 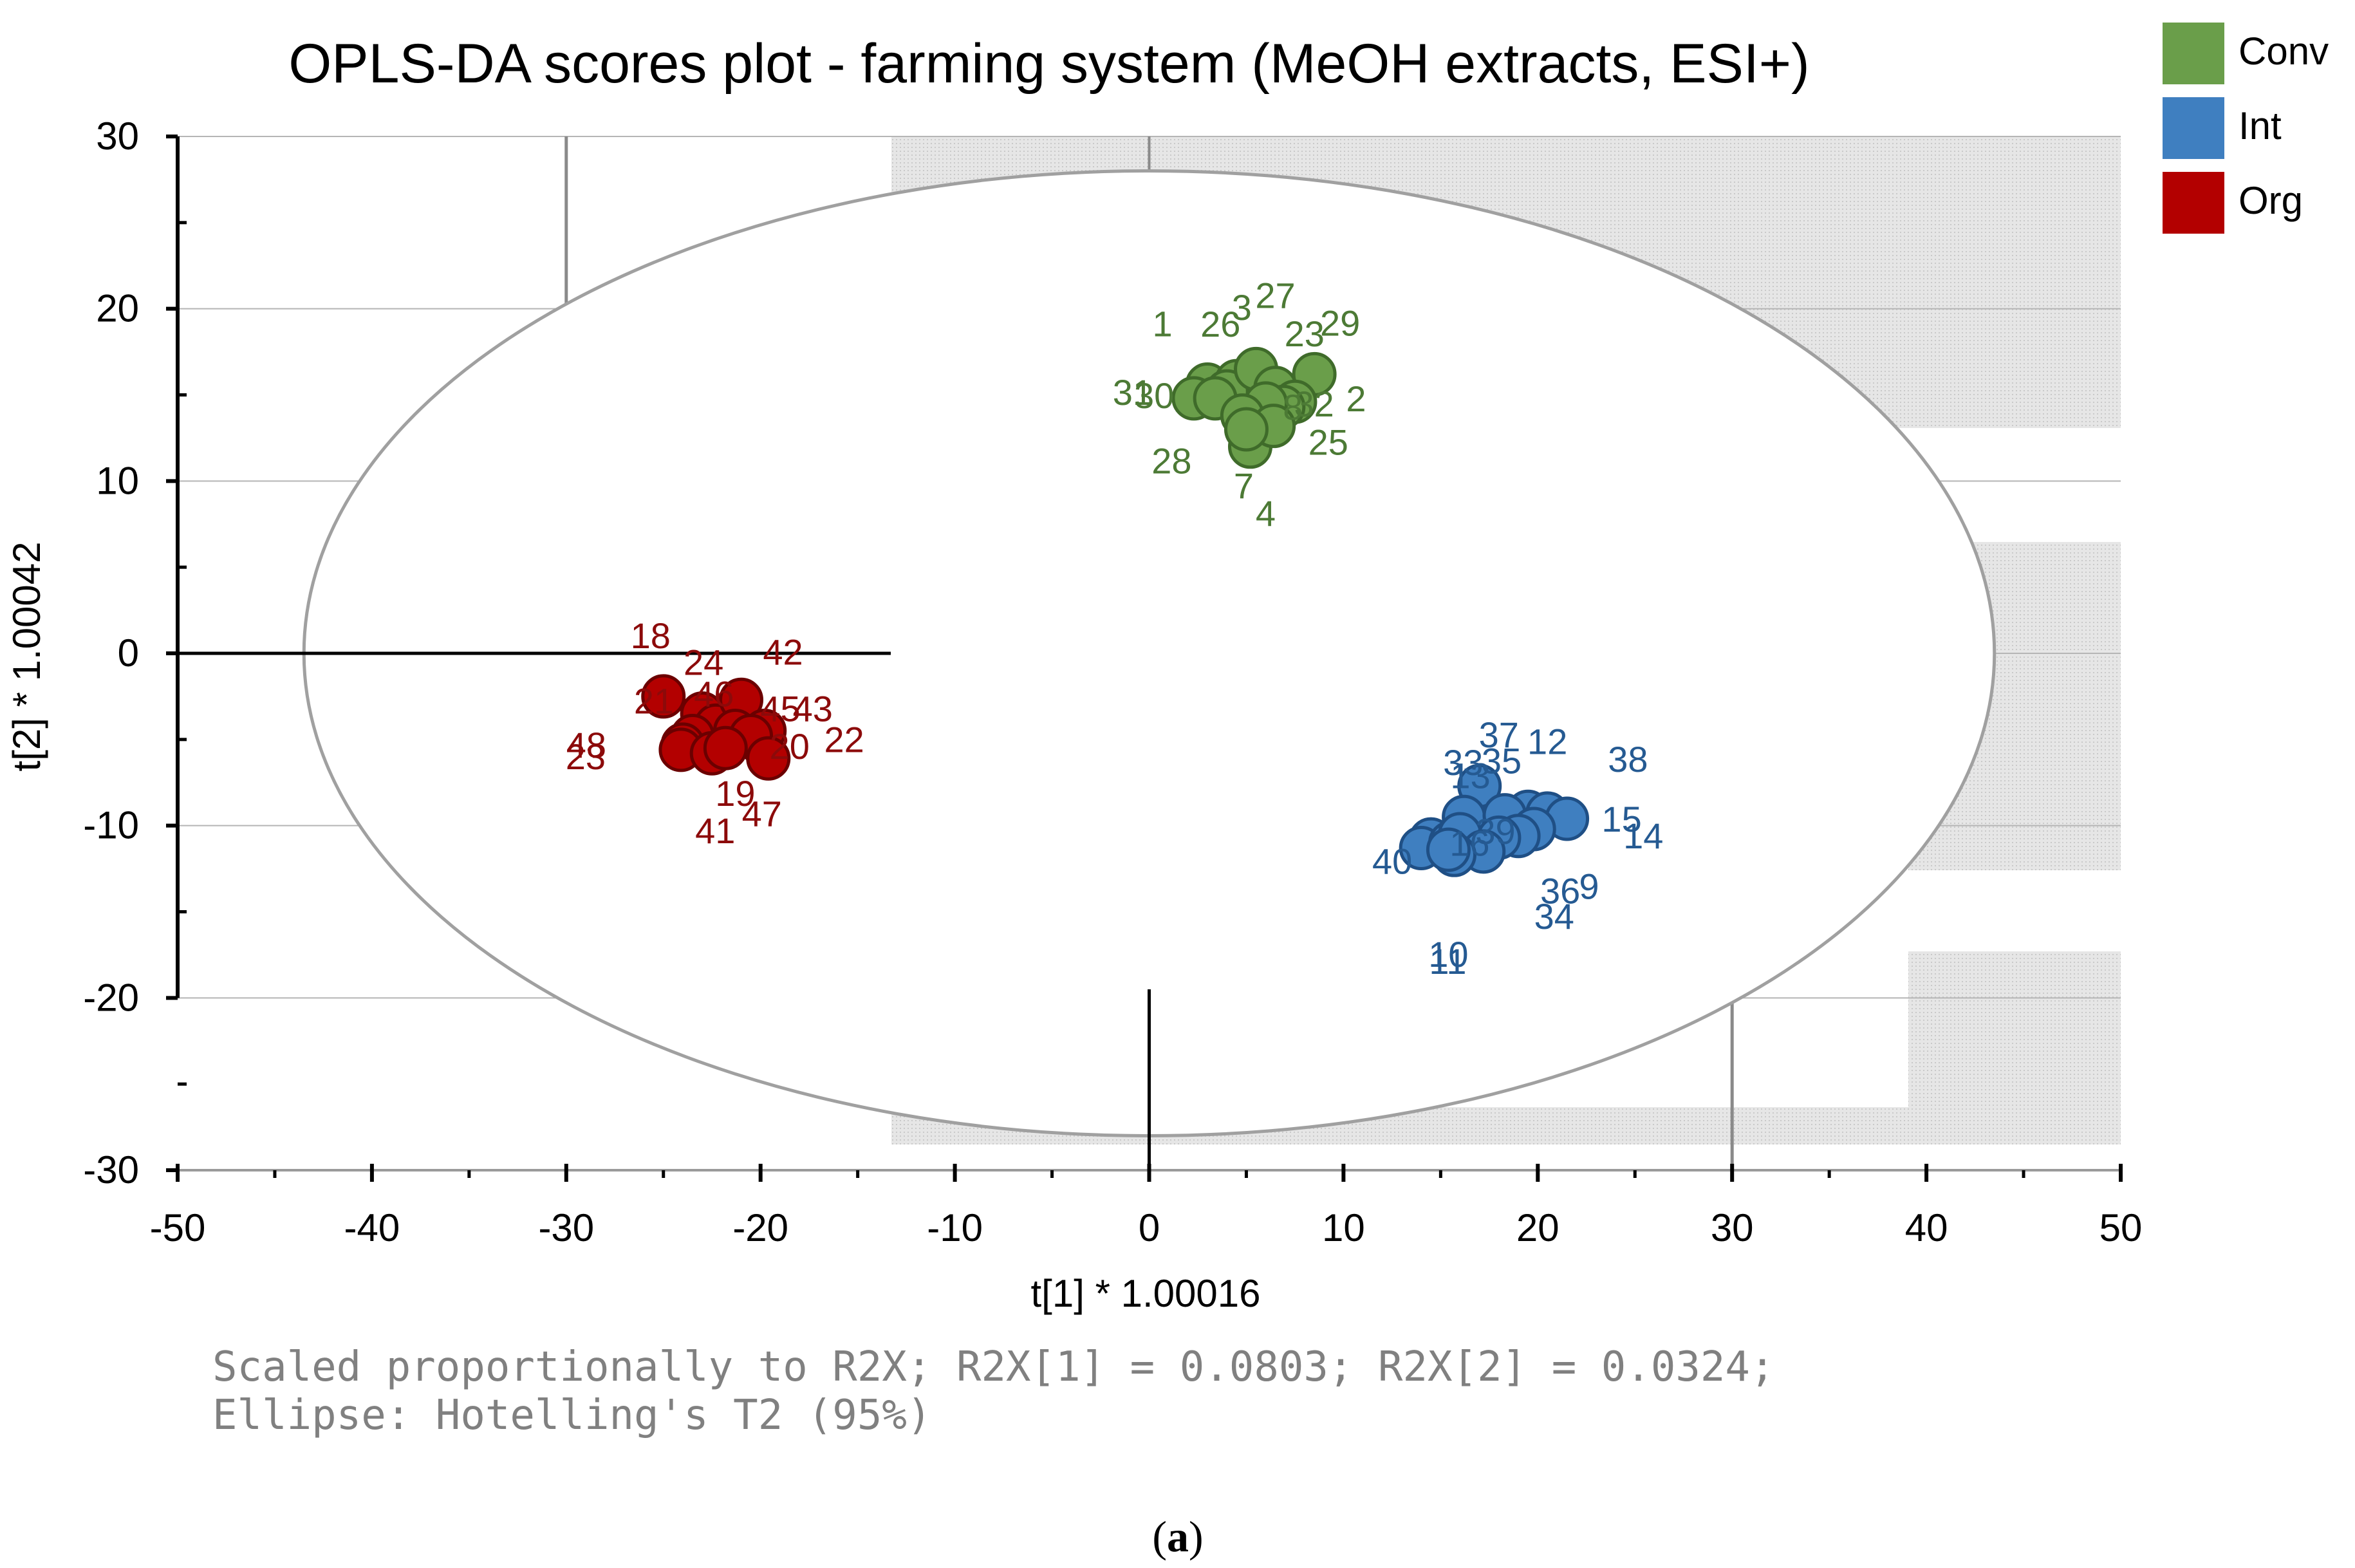 I want to click on y-tick-label: 30, so click(x=117, y=136).